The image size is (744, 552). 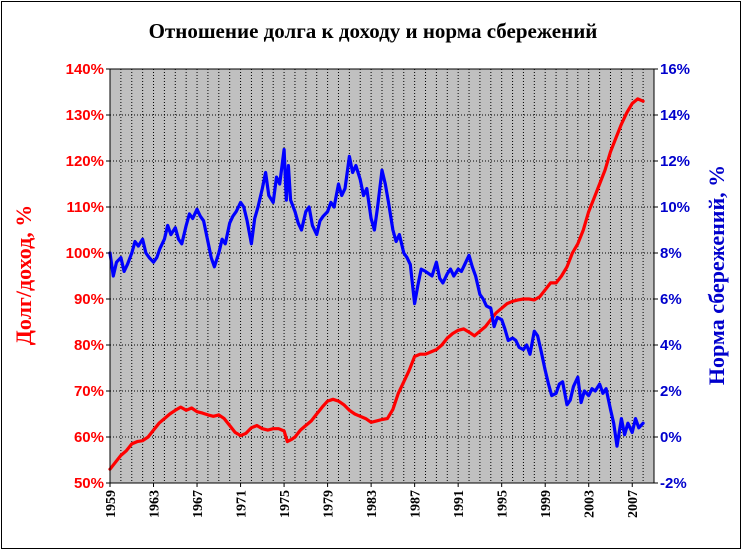 What do you see at coordinates (675, 115) in the screenshot?
I see `right-tick-label: 14%` at bounding box center [675, 115].